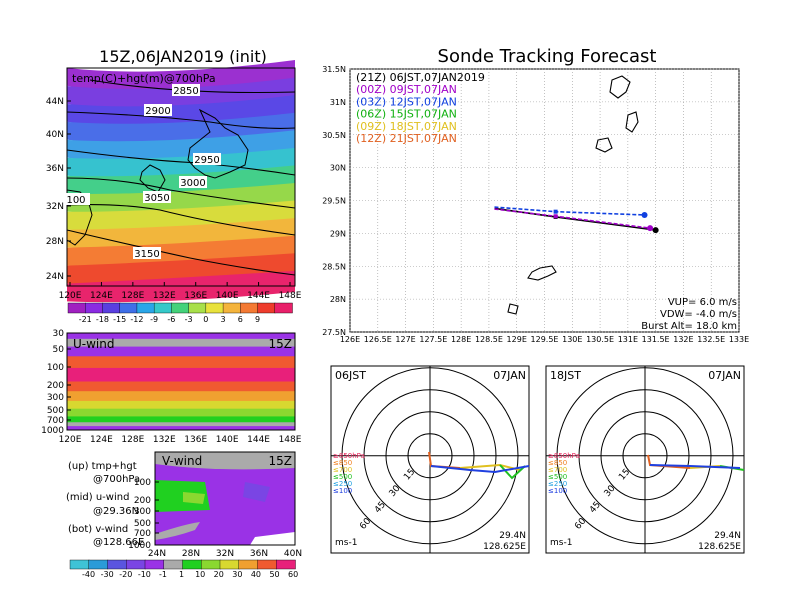 This screenshot has width=792, height=612. I want to click on island-tokunoshima, so click(513, 309).